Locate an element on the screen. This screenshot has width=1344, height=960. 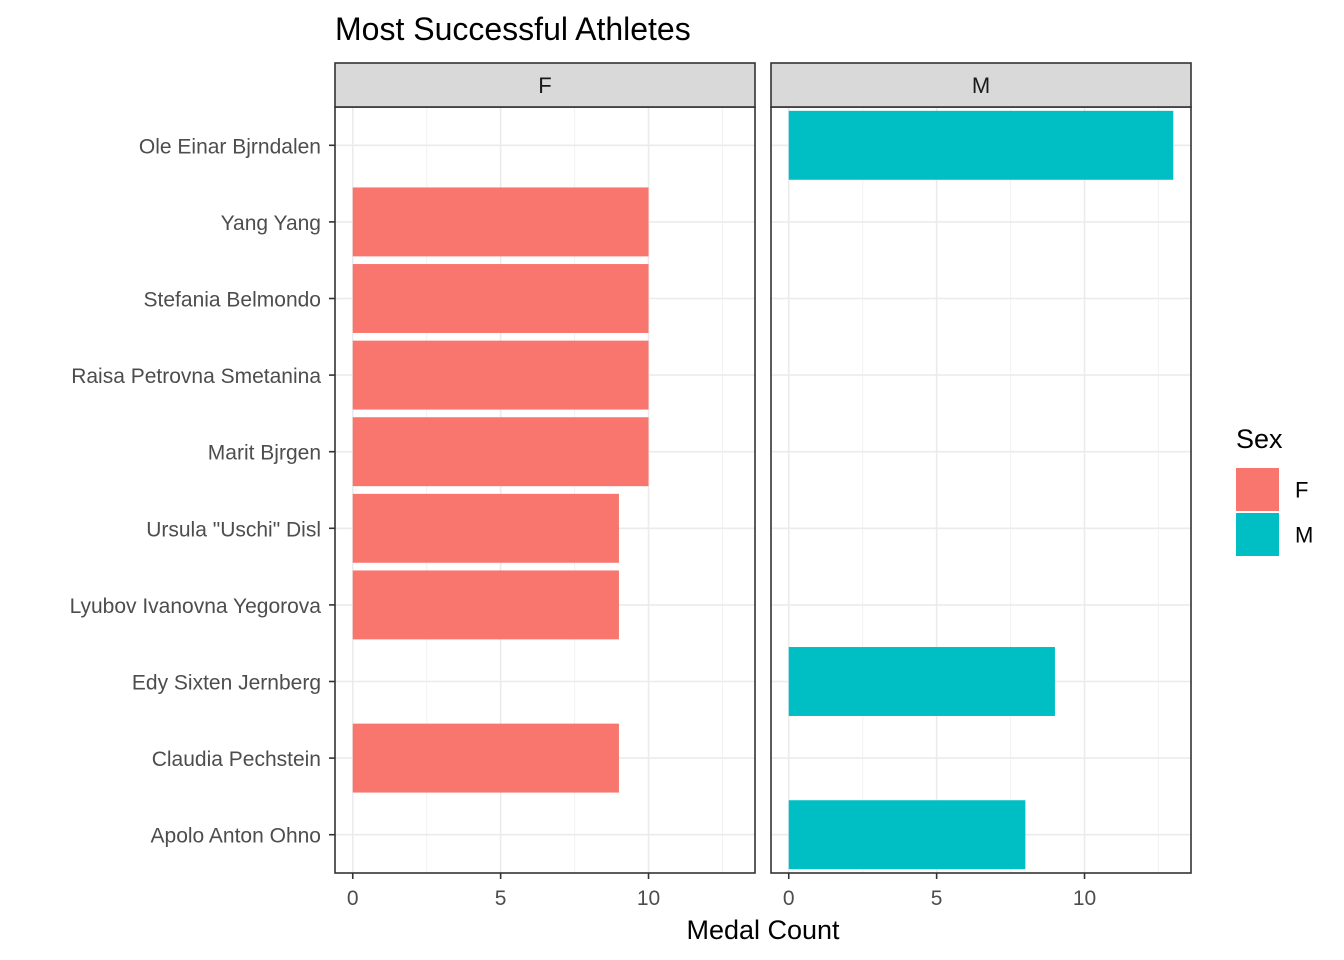
bar-f-yang-yang is located at coordinates (500, 222).